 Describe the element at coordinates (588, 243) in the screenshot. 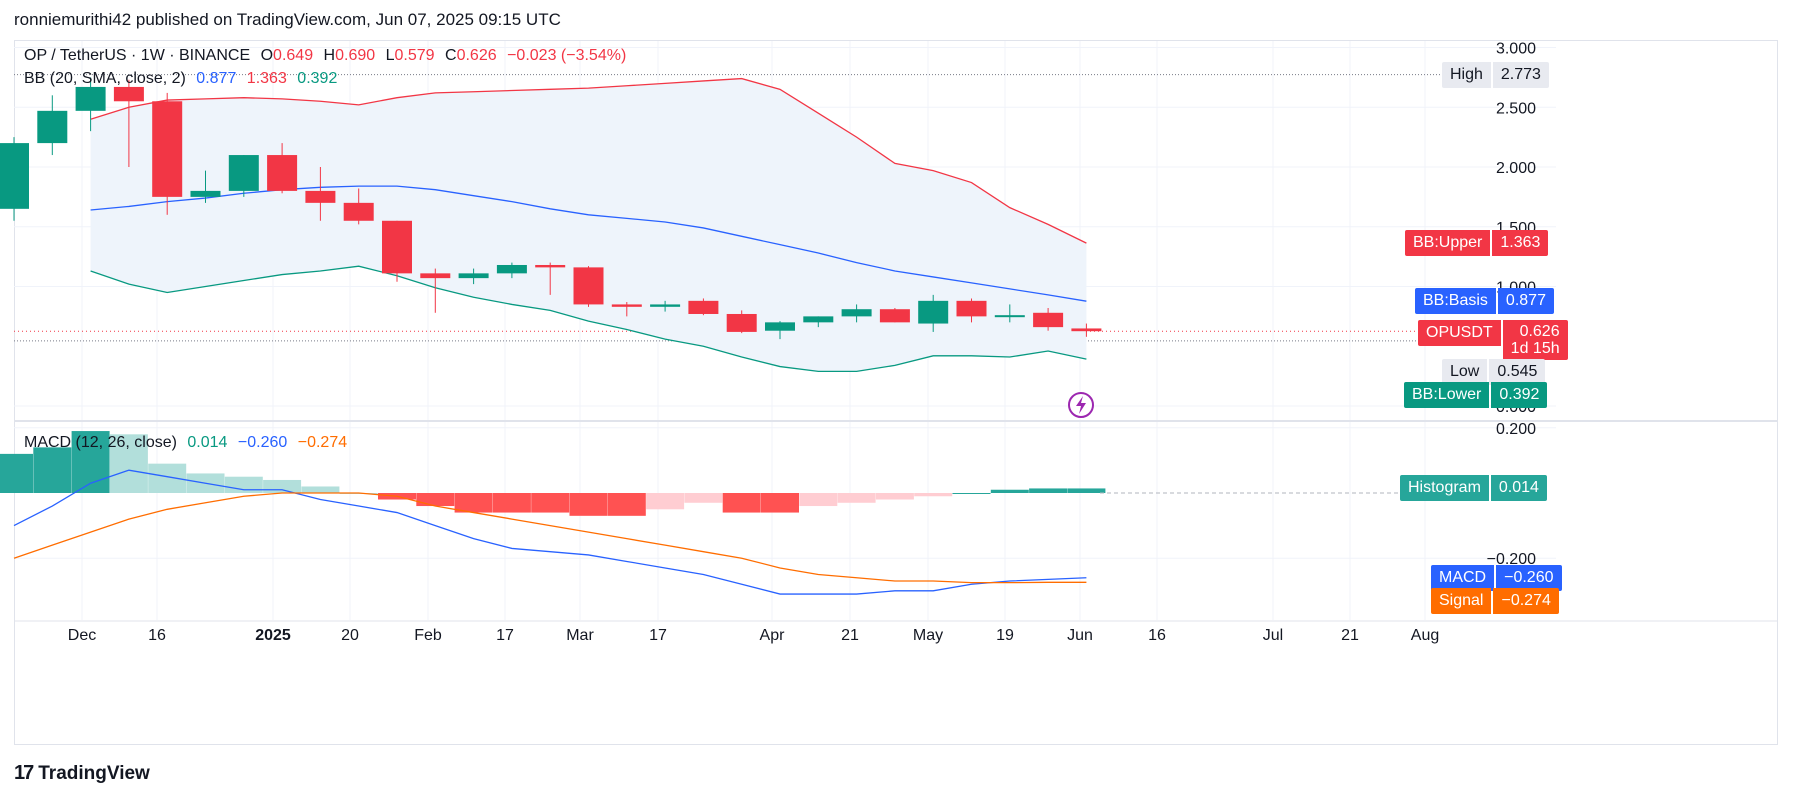

I see `bb-basis-line` at that location.